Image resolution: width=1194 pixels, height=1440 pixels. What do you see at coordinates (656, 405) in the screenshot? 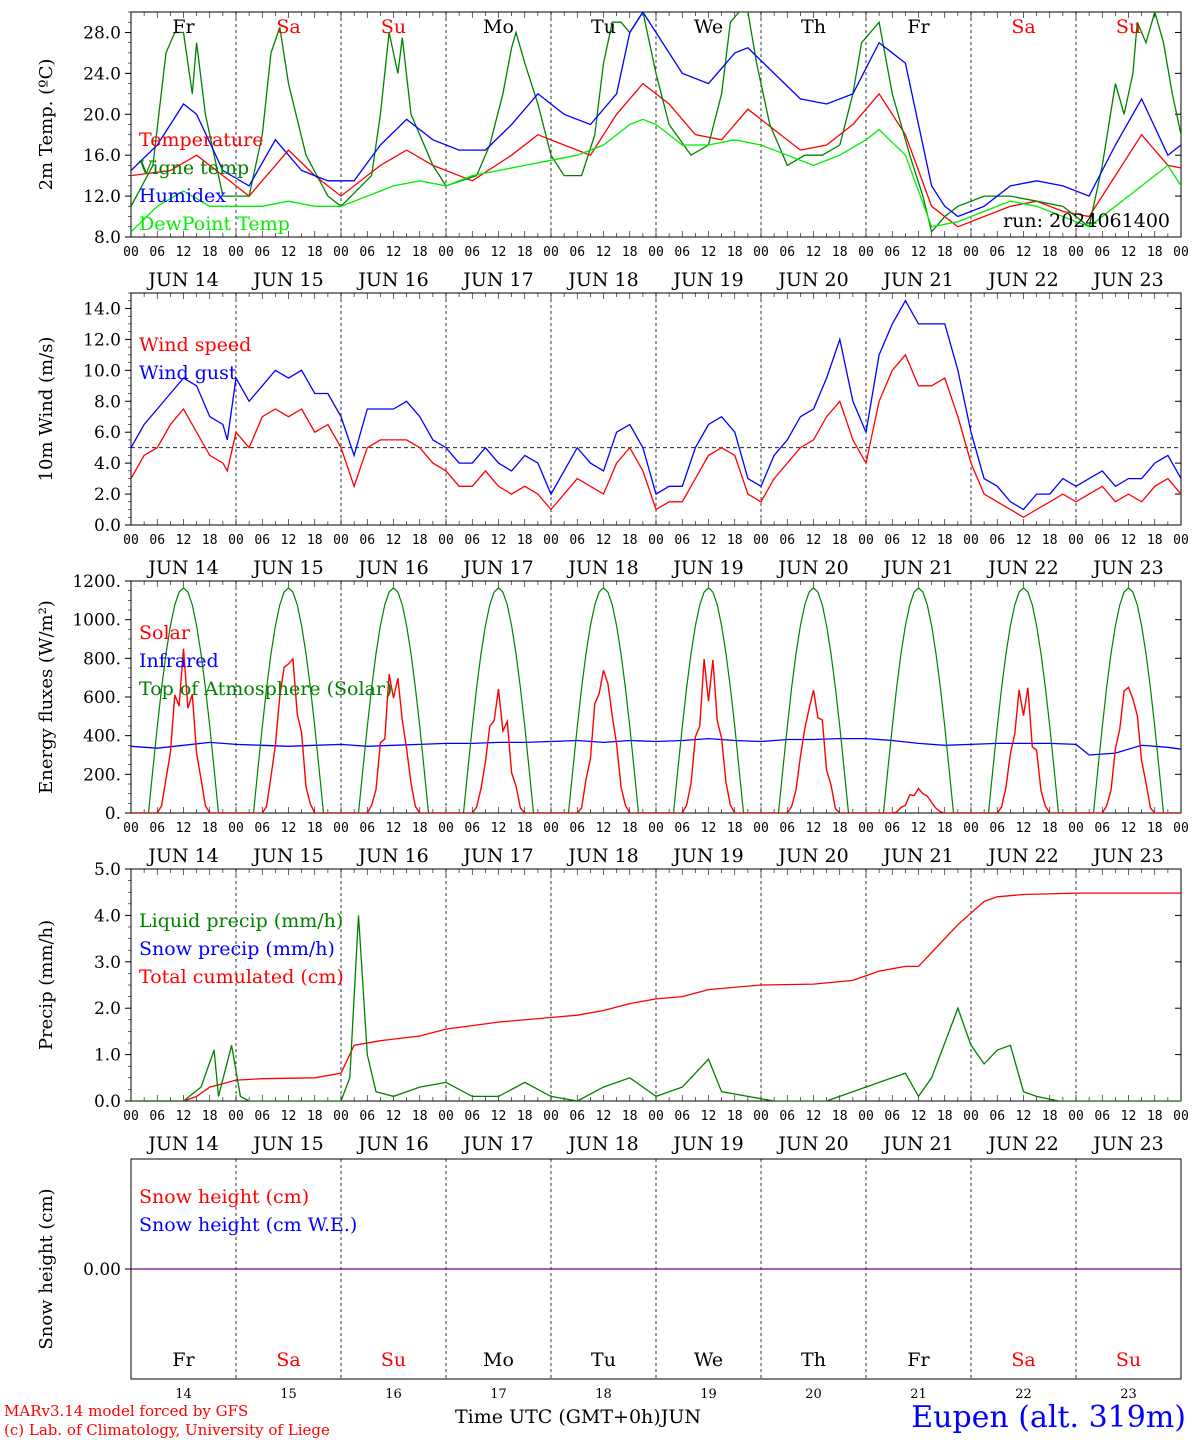
I see `series-wind-gust` at bounding box center [656, 405].